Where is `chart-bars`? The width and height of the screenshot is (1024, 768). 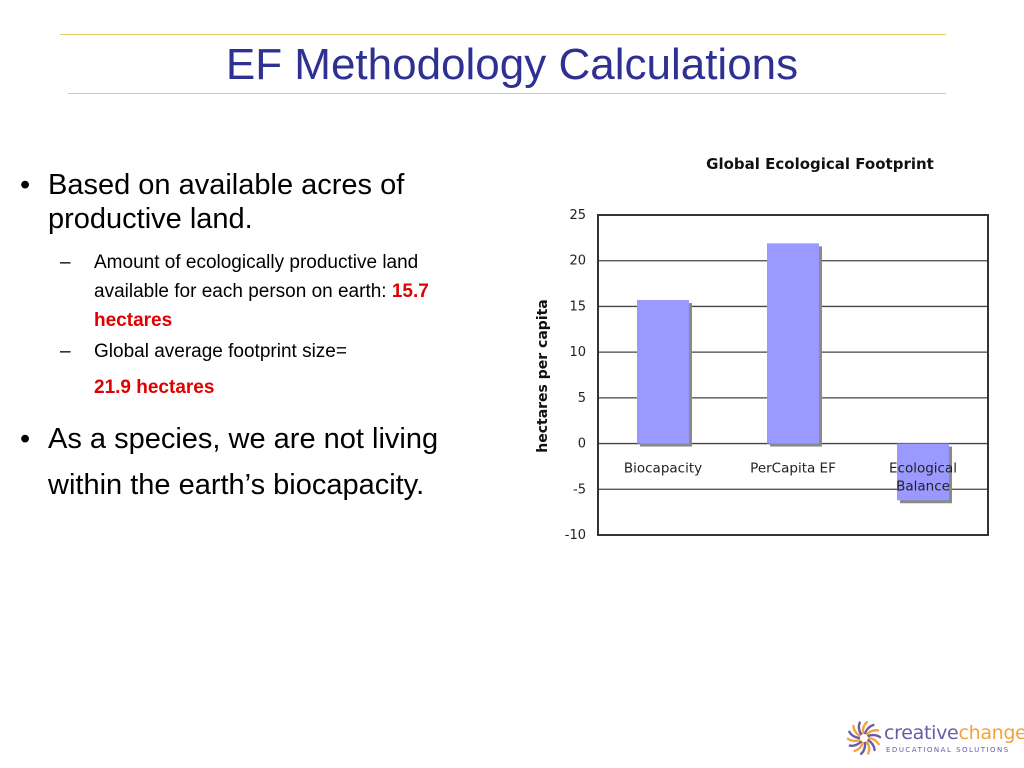
chart-bars is located at coordinates (794, 373).